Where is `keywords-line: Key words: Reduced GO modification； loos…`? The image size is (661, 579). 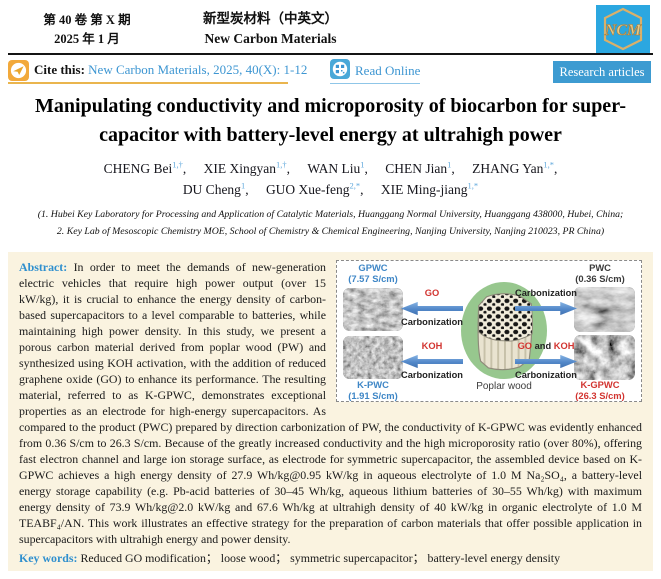
keywords-line: Key words: Reduced GO modification； loos… is located at coordinates (330, 558).